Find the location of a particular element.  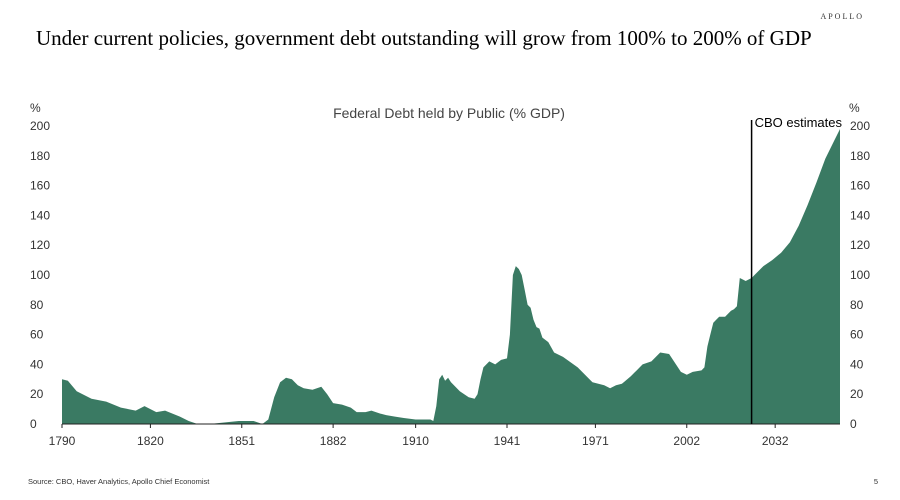

left-axis: 0 20 40 60 80 100 120 140 160 180 200 is located at coordinates (40, 275).